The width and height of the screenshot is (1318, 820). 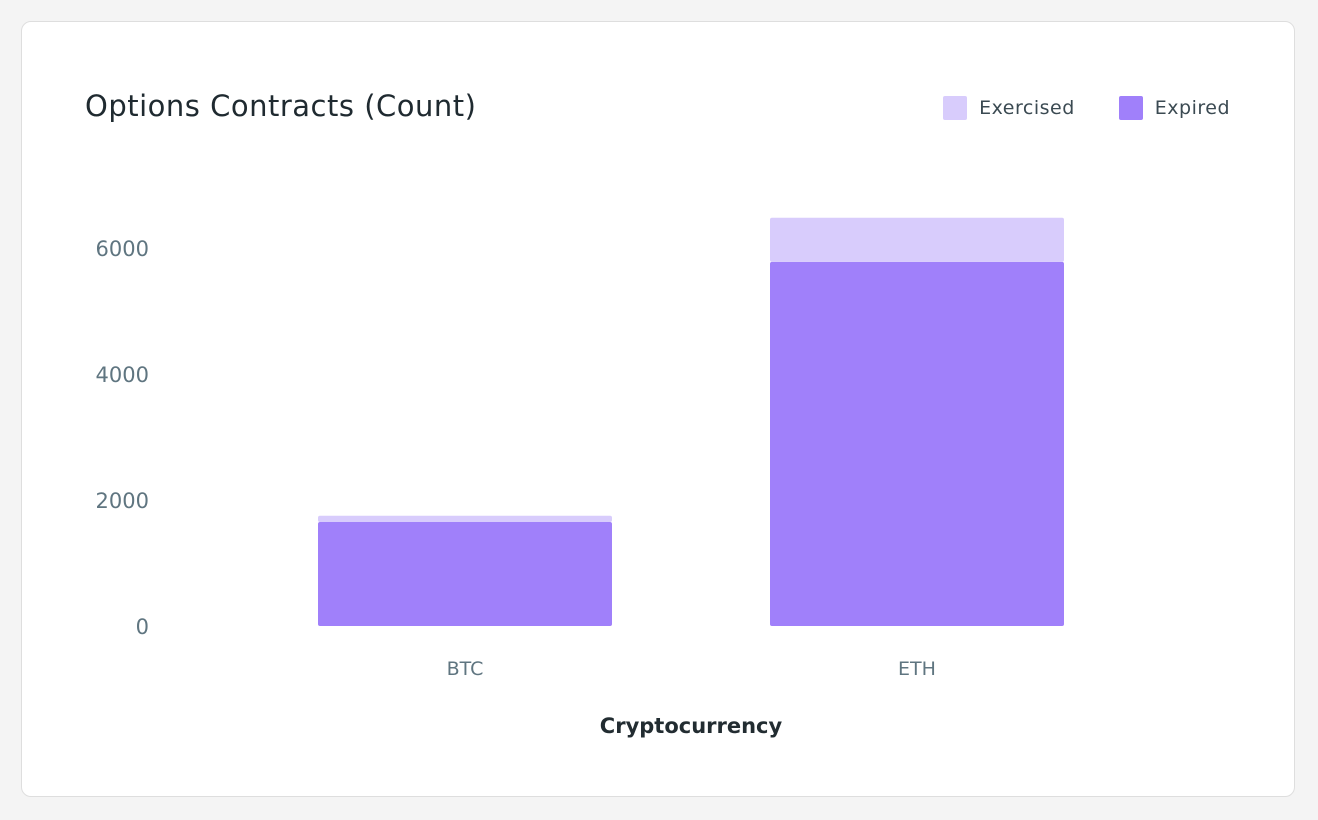 What do you see at coordinates (465, 669) in the screenshot?
I see `x-tick-label-btc: BTC` at bounding box center [465, 669].